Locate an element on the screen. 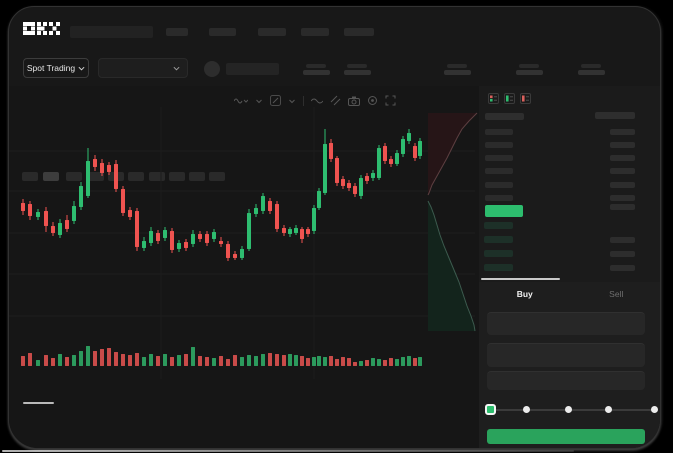 The width and height of the screenshot is (673, 453). tab-buy: Buy is located at coordinates (525, 294).